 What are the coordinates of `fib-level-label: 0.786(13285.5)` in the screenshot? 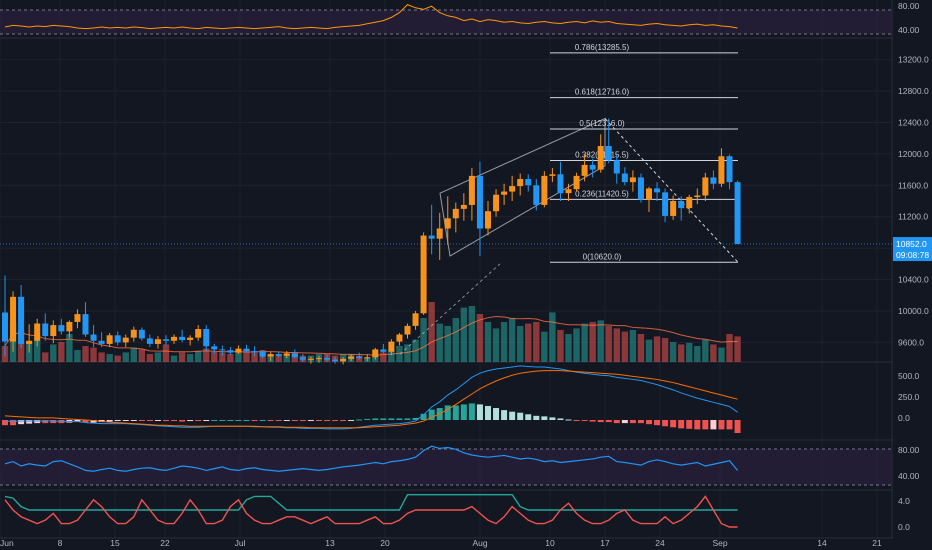 It's located at (602, 47).